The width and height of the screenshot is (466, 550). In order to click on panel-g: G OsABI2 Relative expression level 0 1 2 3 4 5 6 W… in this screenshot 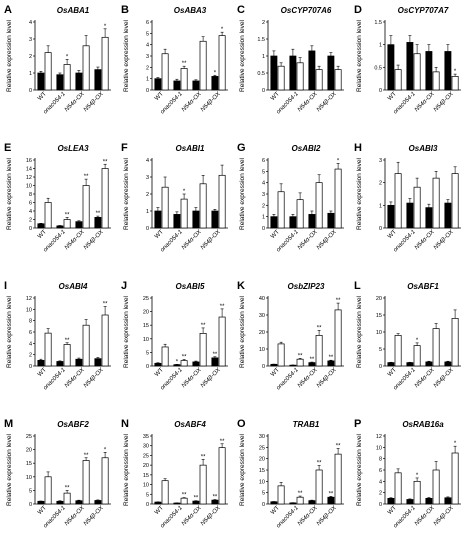, I will do `click(290, 197)`.